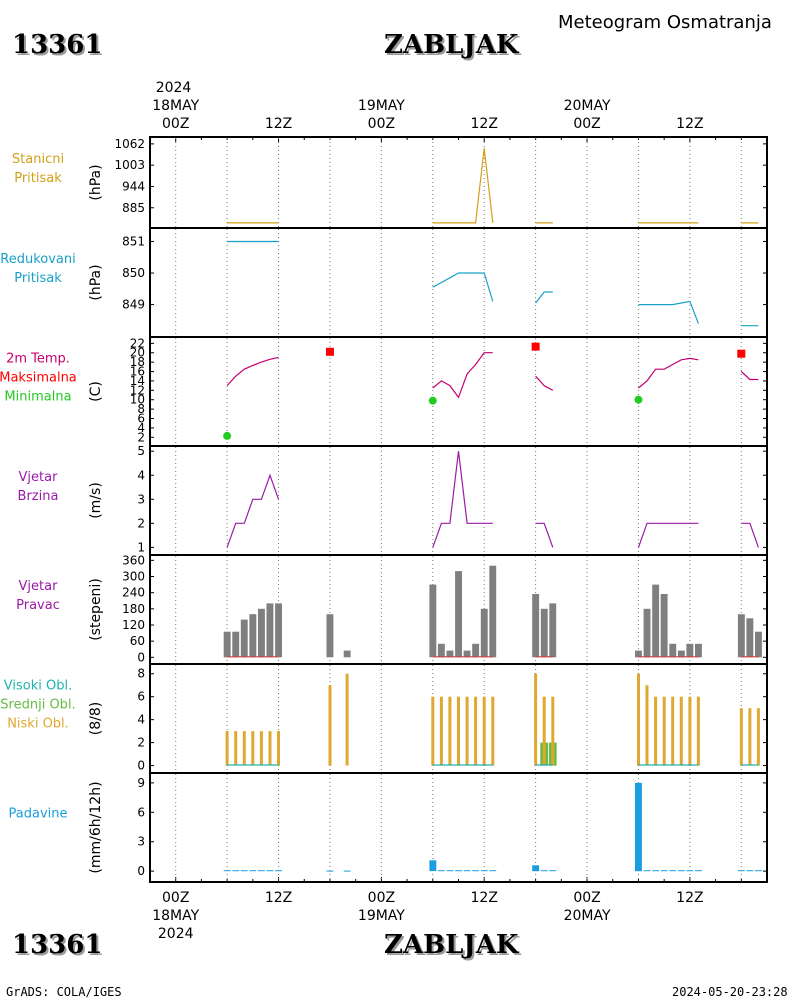  What do you see at coordinates (57, 45) in the screenshot?
I see `station-id-top: 13361` at bounding box center [57, 45].